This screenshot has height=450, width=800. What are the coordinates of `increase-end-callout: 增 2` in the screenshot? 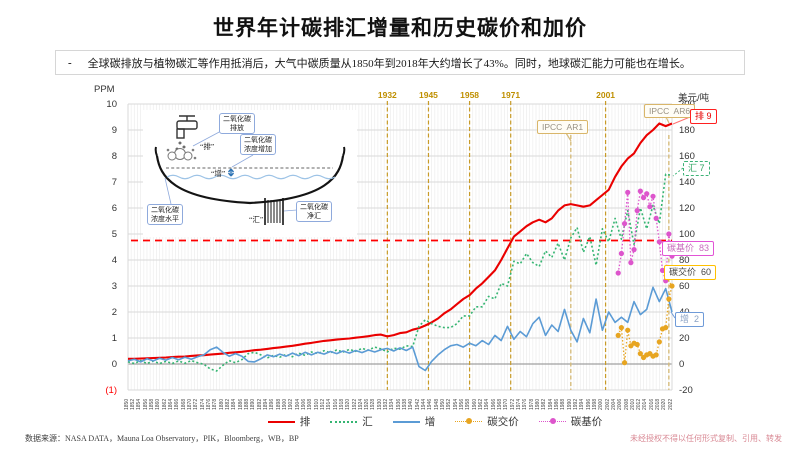 It's located at (690, 319).